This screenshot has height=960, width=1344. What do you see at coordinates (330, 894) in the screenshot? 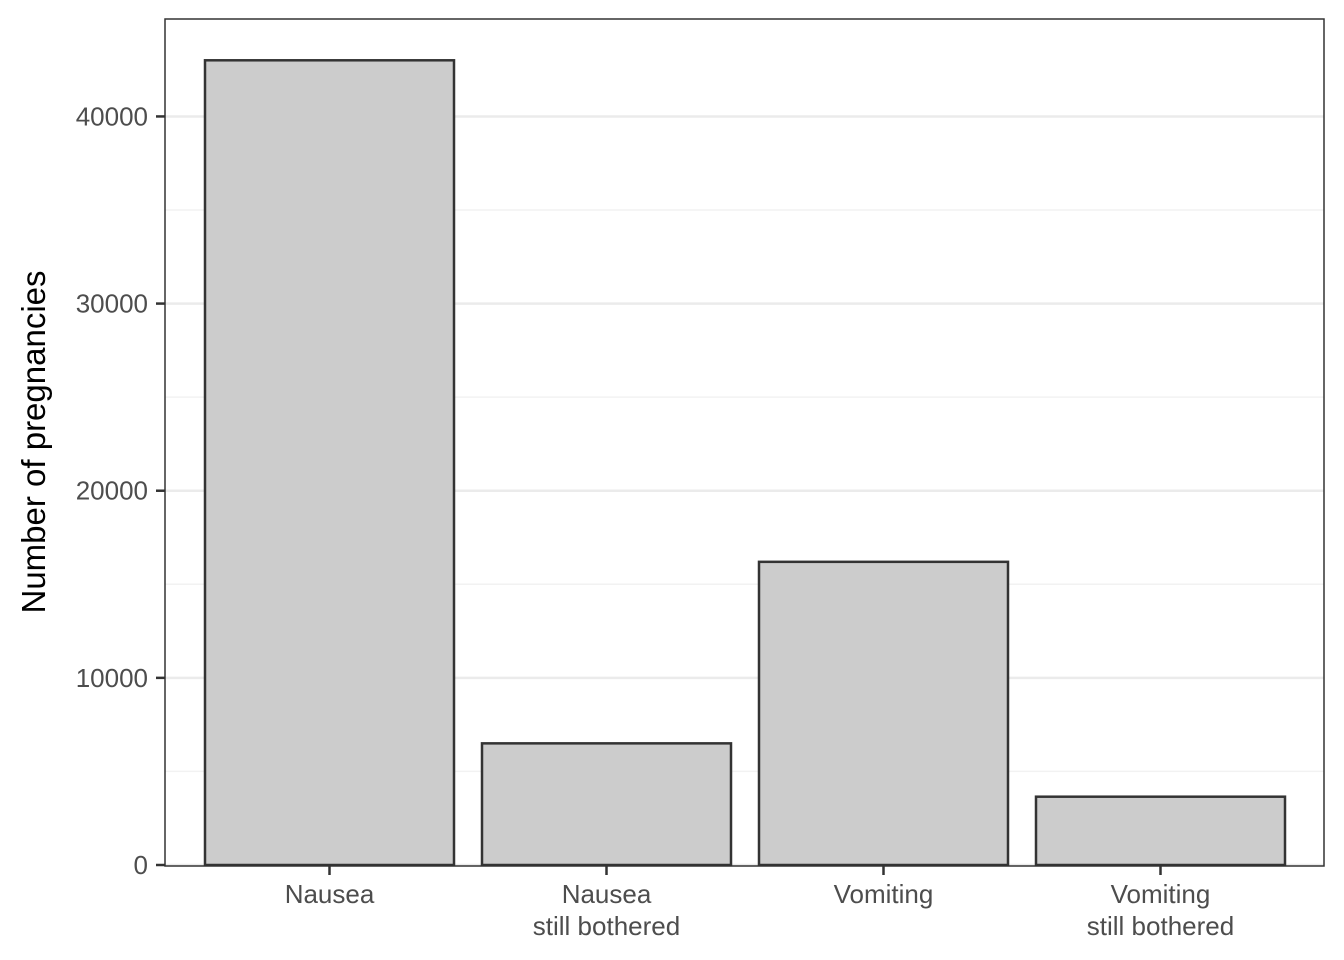
I see `x-tick-label: Nausea` at bounding box center [330, 894].